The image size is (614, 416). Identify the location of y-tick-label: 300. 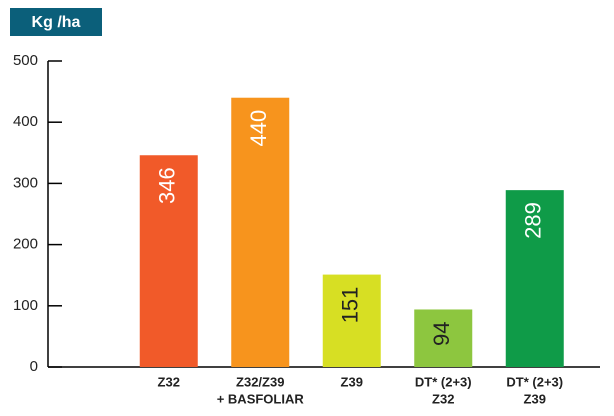
(25, 182).